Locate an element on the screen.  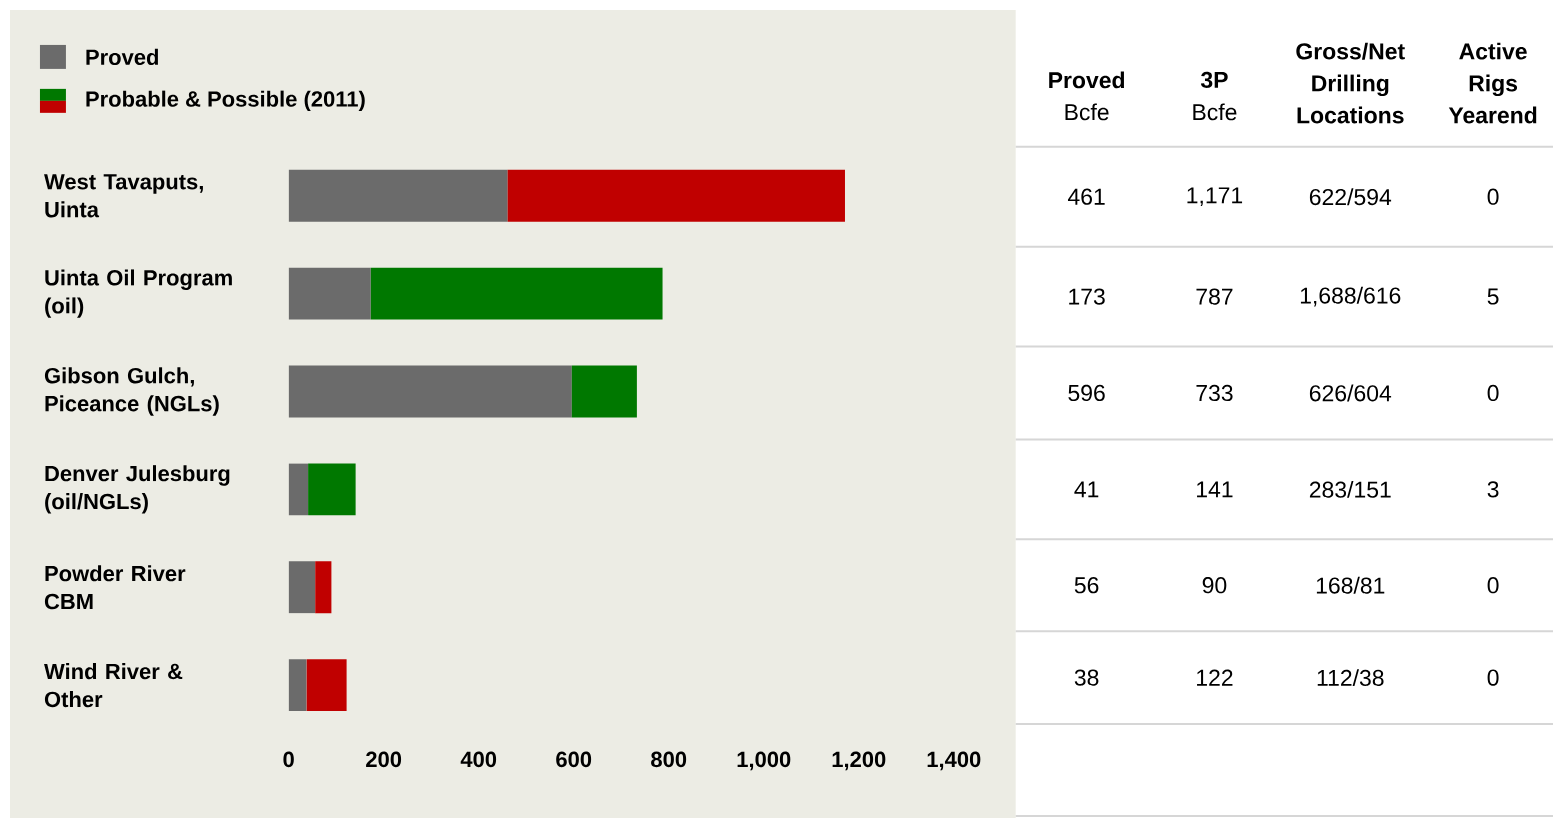
text: Gross/Net Drilling Locations is located at coordinates (1350, 83).